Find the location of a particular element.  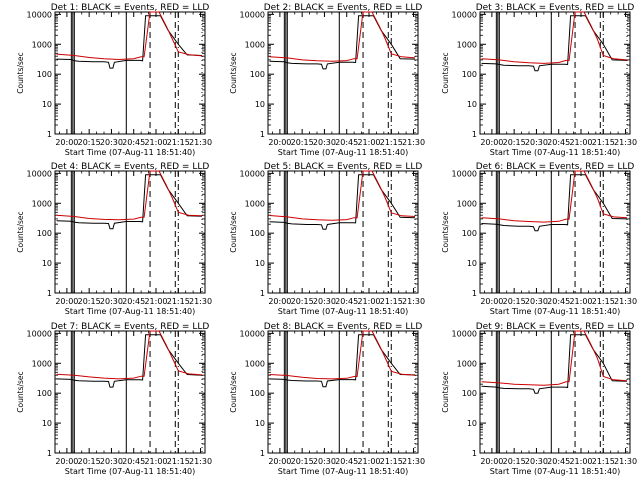

chart-title: Det 3: BLACK = Events, RED = LLD is located at coordinates (555, 8).